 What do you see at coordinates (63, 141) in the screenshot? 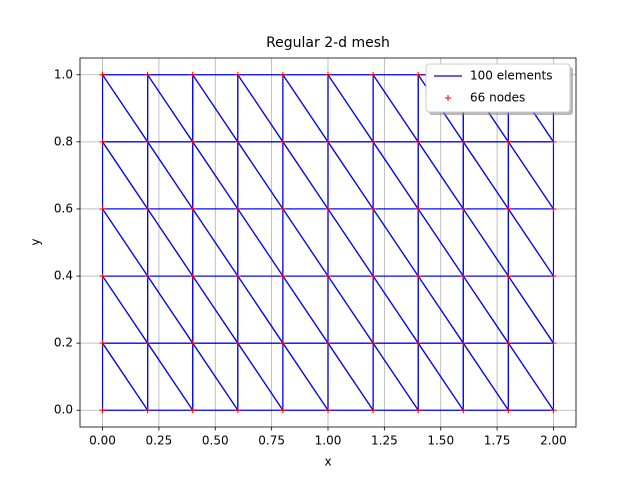
I see `y-tick-label: 0.8` at bounding box center [63, 141].